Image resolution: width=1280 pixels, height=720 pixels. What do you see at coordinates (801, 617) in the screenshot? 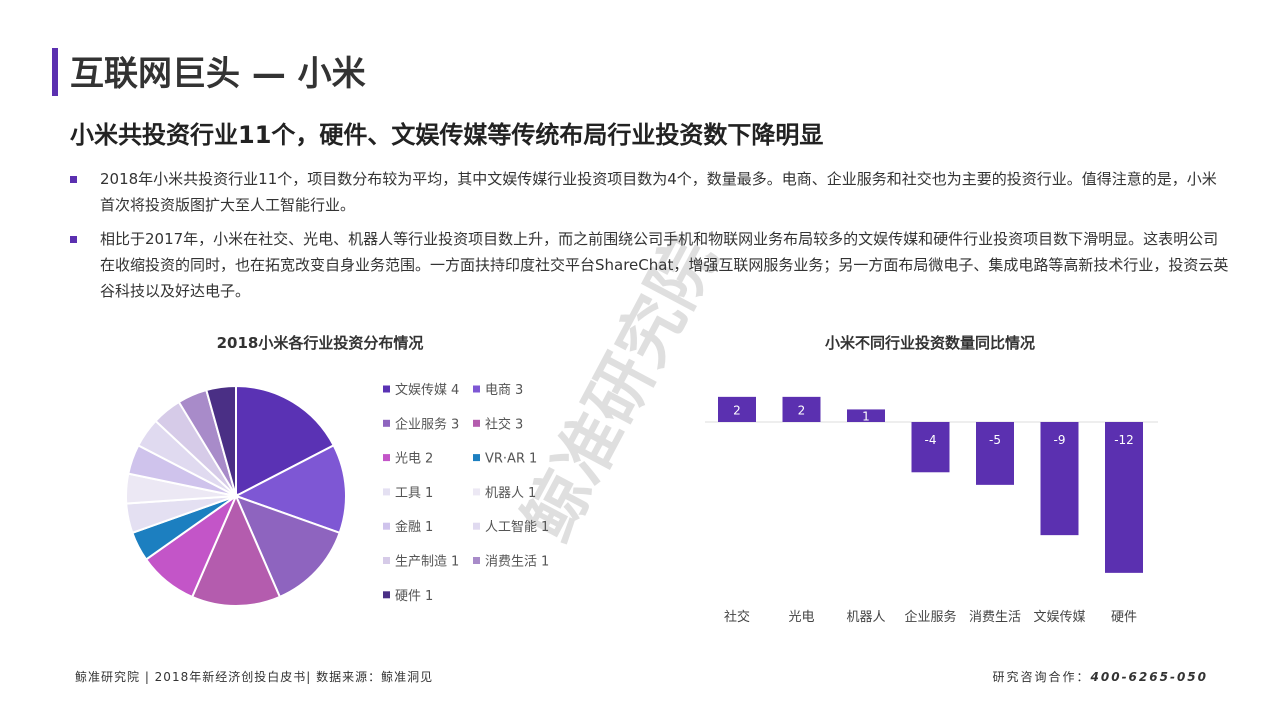
I see `category-label: 光电` at bounding box center [801, 617].